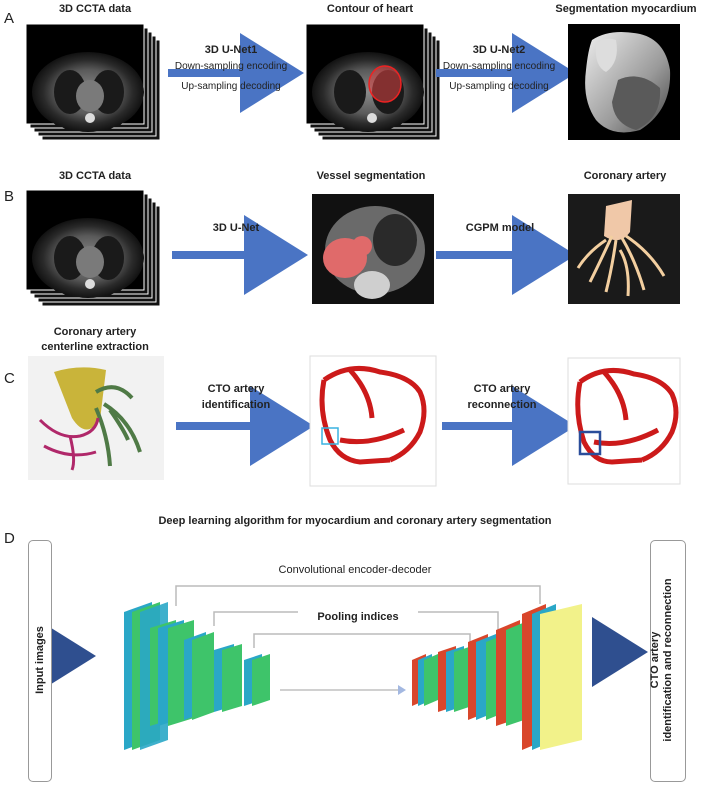 Image resolution: width=707 pixels, height=789 pixels. What do you see at coordinates (624, 82) in the screenshot?
I see `myocardium-image` at bounding box center [624, 82].